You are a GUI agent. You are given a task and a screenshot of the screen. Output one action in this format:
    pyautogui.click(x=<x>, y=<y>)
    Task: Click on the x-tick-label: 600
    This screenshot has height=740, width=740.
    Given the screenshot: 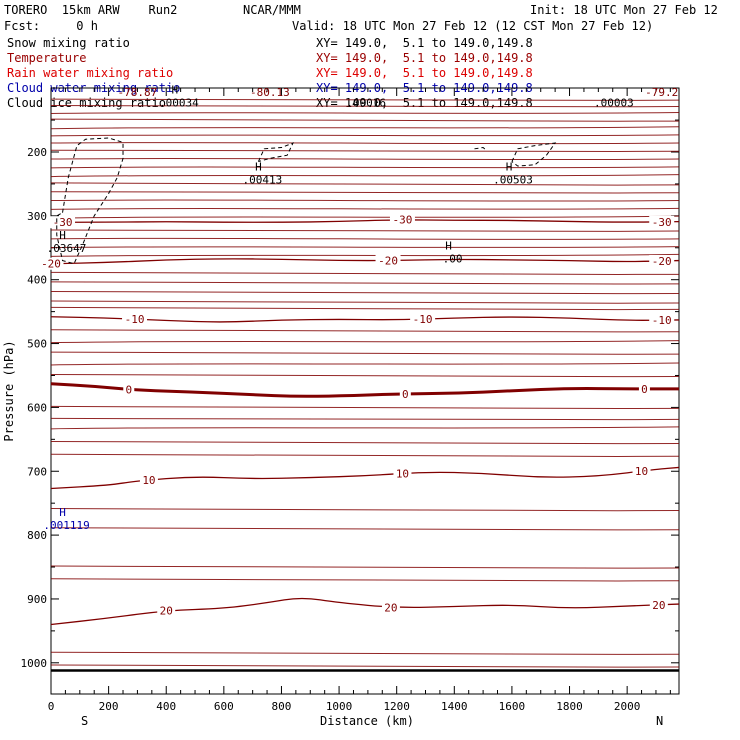 What is the action you would take?
    pyautogui.click(x=224, y=706)
    